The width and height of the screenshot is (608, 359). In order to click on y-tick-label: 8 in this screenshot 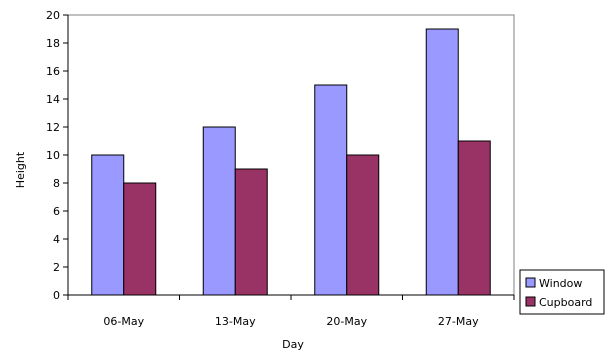, I will do `click(56, 183)`.